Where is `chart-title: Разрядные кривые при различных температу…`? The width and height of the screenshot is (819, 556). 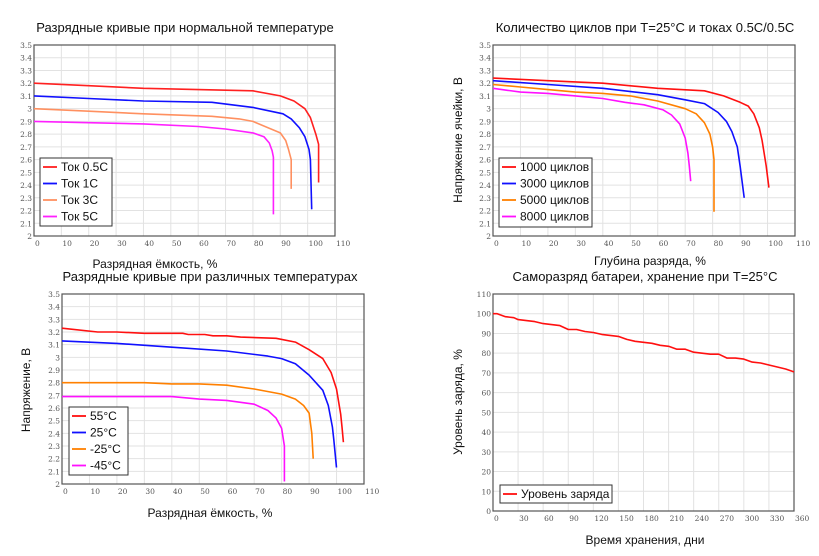 chart-title: Разрядные кривые при различных температу… is located at coordinates (210, 276).